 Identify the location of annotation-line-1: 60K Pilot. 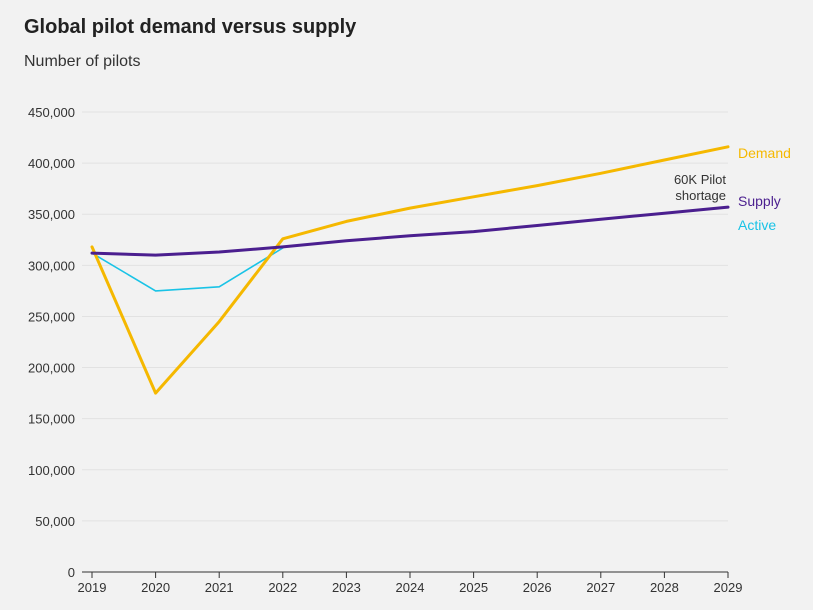
(700, 179).